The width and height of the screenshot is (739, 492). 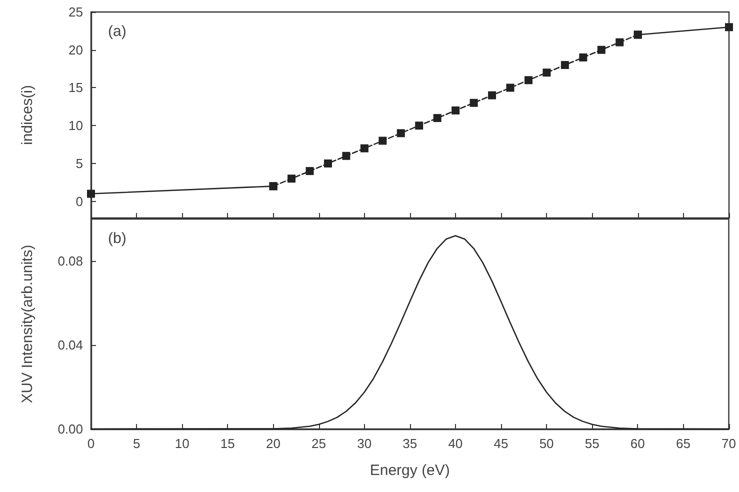 I want to click on x-tick-label: 0, so click(x=91, y=443).